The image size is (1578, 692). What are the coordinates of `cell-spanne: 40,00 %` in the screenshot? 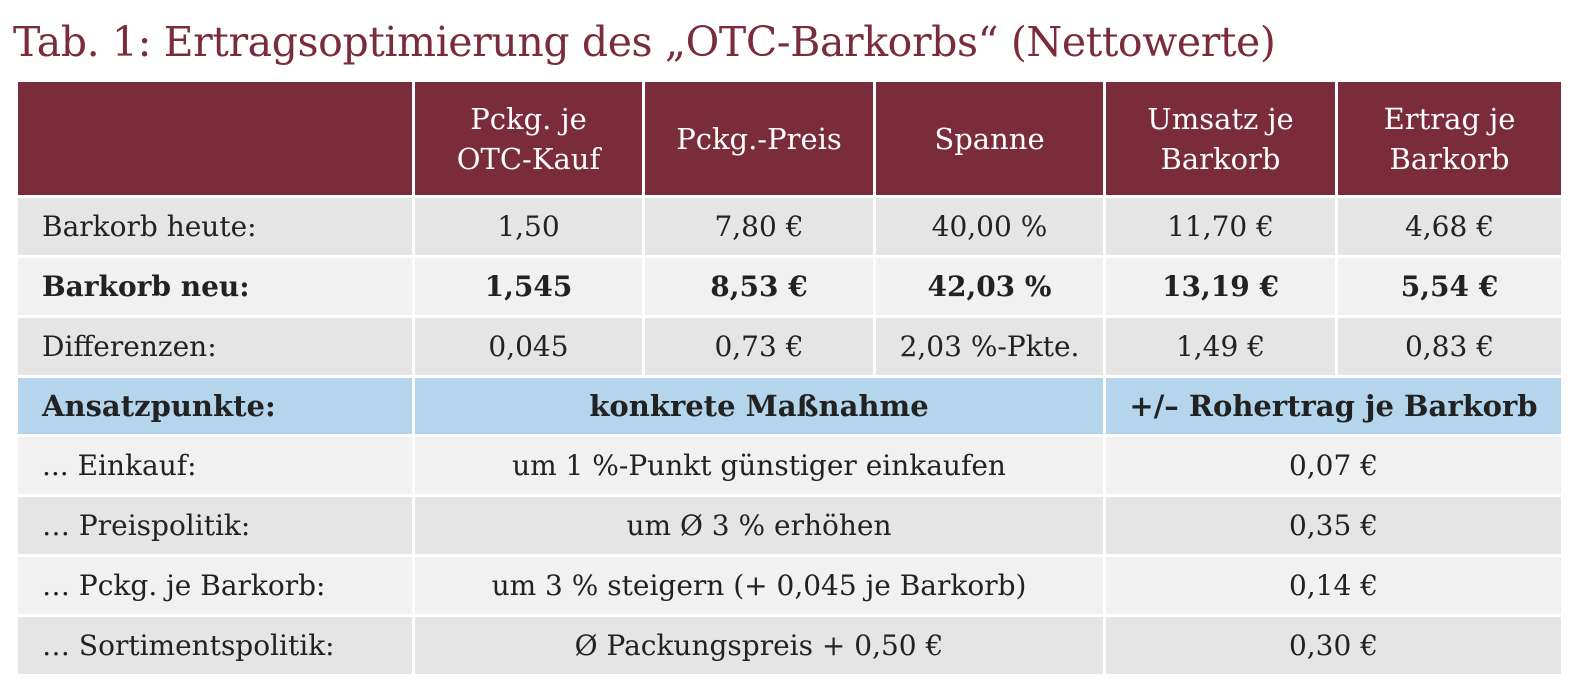 It's located at (989, 226).